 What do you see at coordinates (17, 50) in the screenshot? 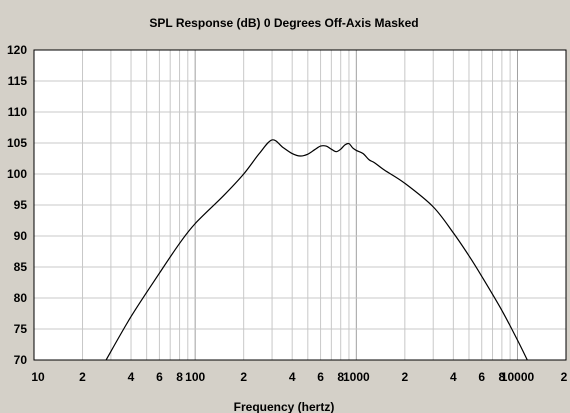
I see `y-tick-label: 120` at bounding box center [17, 50].